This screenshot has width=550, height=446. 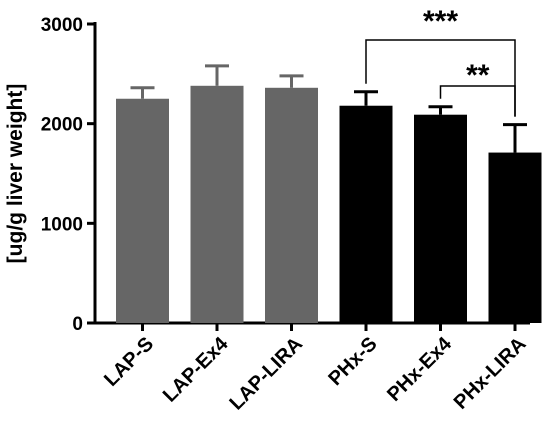 I want to click on y-tick-label-1000: 1000, so click(x=62, y=224).